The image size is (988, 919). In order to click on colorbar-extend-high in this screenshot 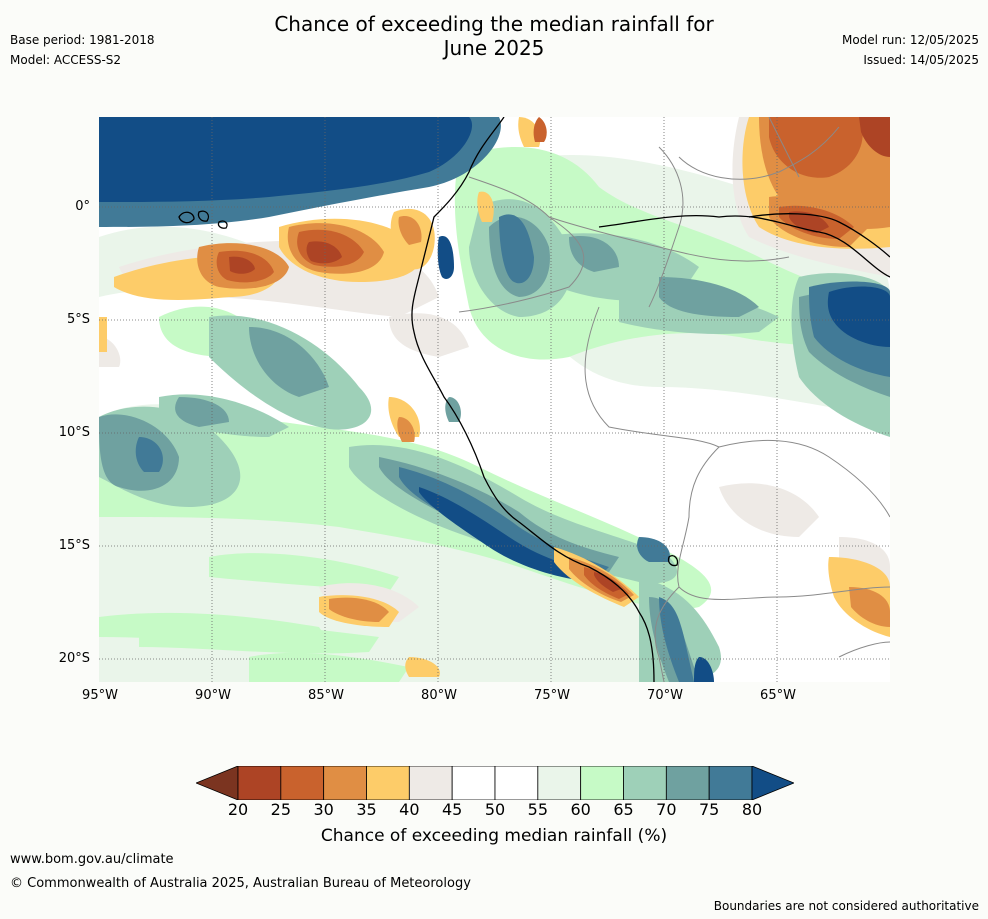, I will do `click(772, 783)`.